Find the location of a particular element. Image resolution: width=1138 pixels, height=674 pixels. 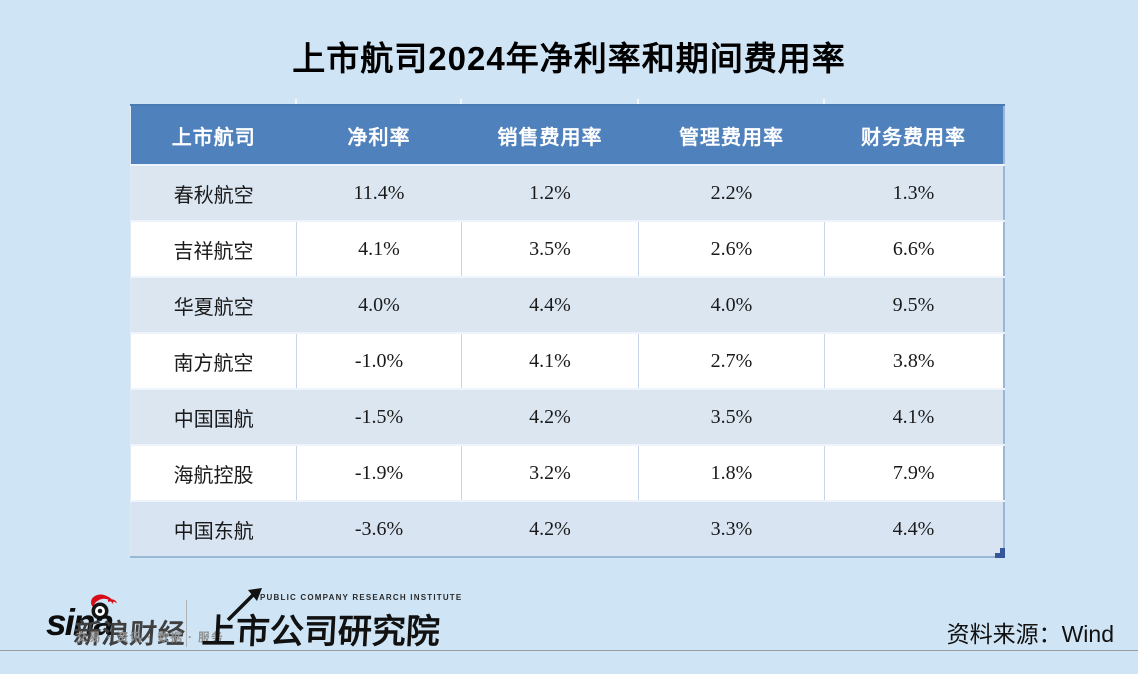

cell-finance-expense: 3.8% is located at coordinates (913, 360).